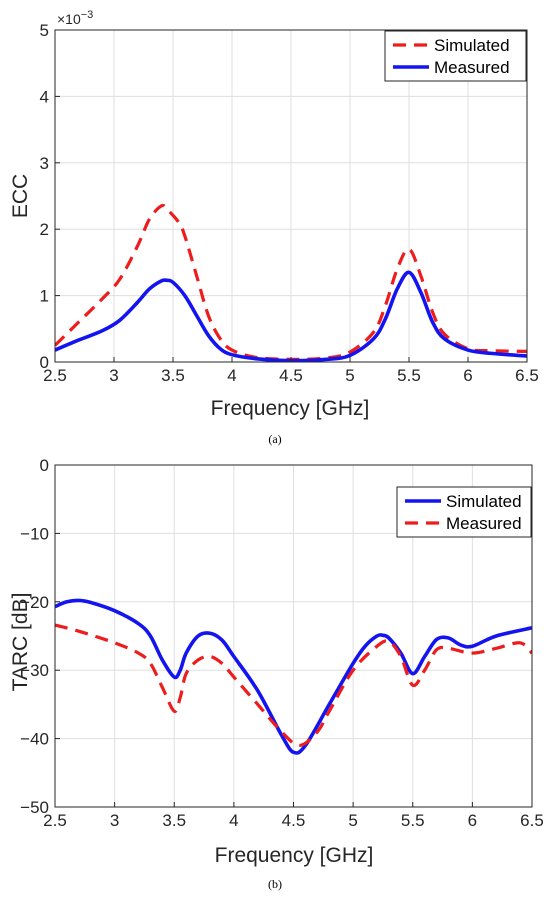  Describe the element at coordinates (467, 375) in the screenshot. I see `ecc-xtick-label: 6` at that location.